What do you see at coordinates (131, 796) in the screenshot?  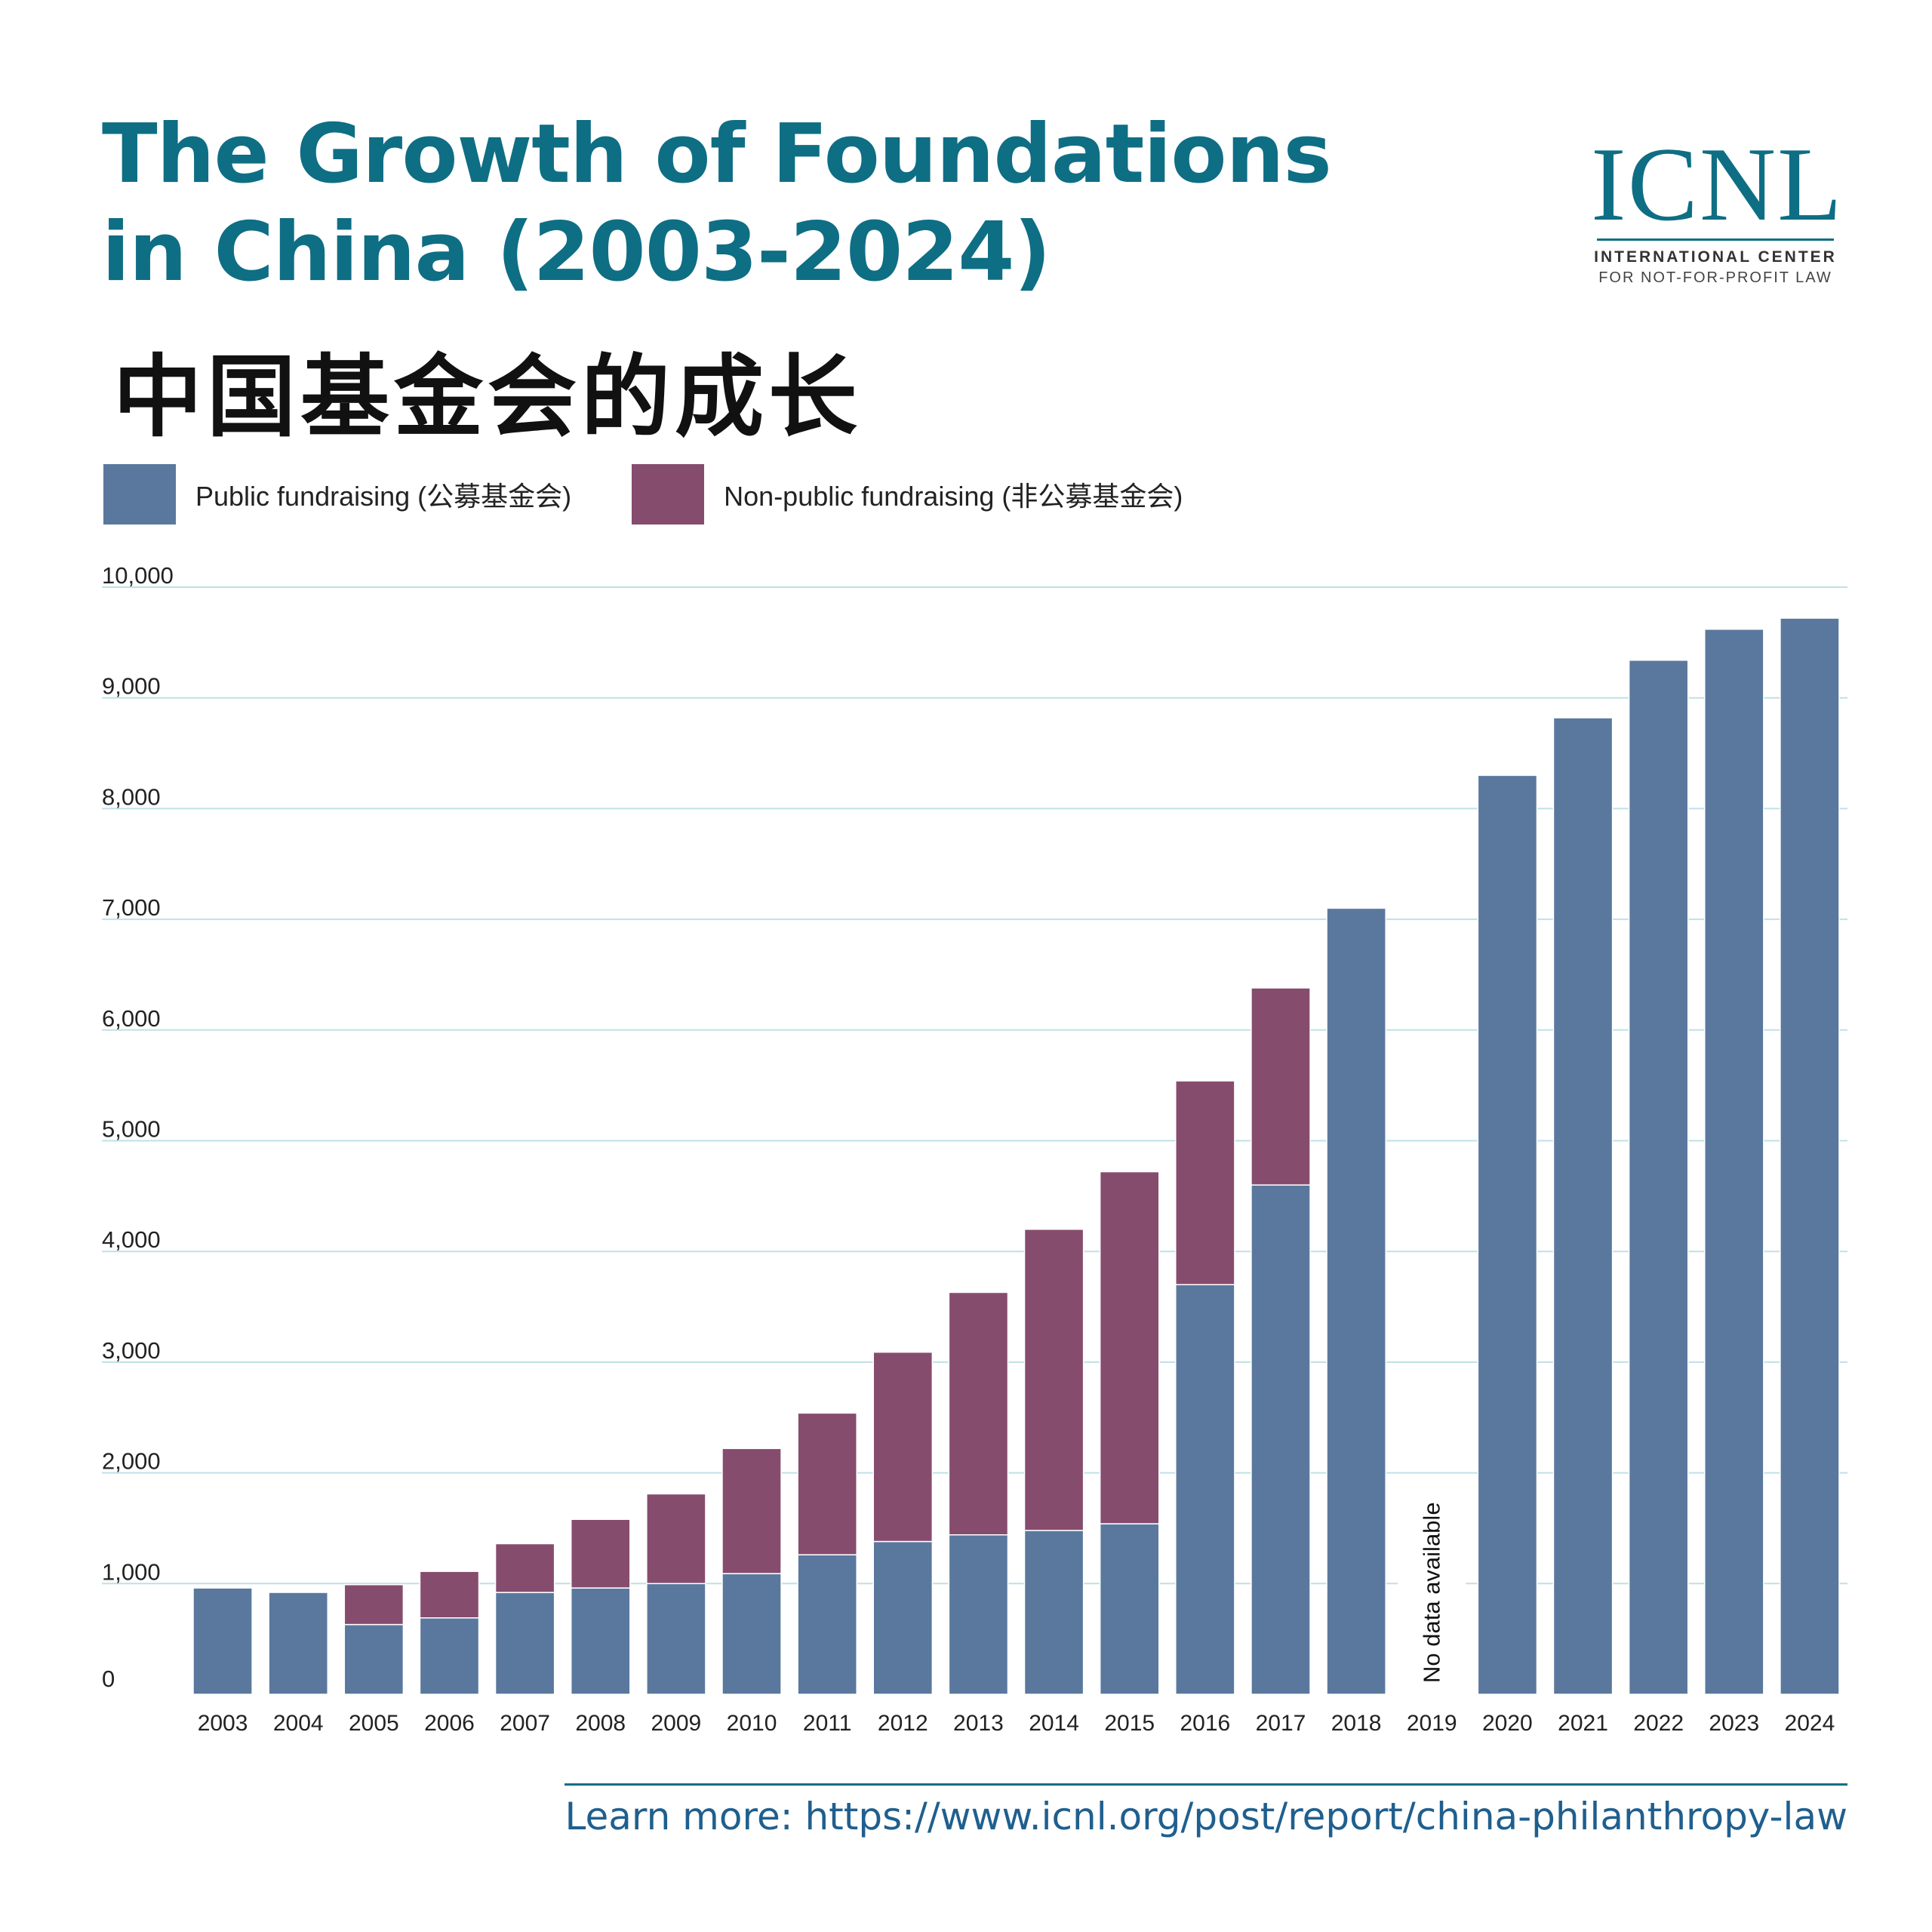 I see `y-tick-label: 8,000` at bounding box center [131, 796].